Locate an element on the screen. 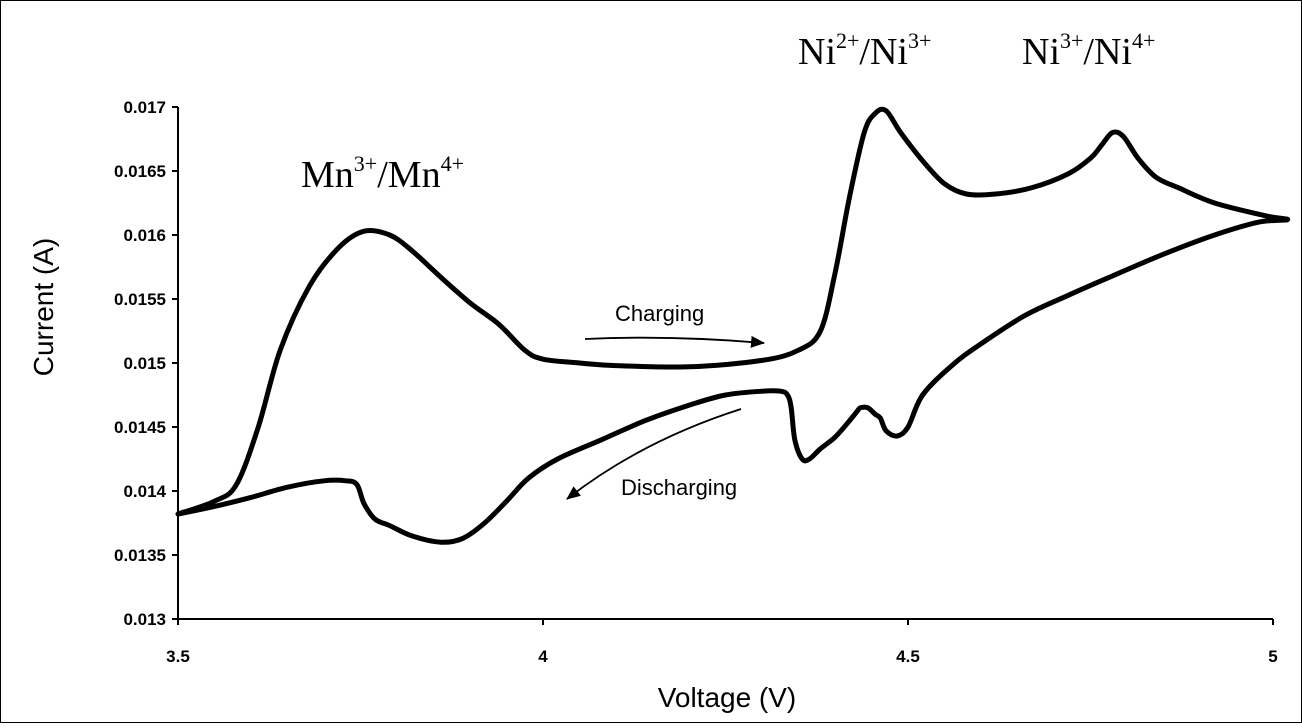 The width and height of the screenshot is (1302, 727). x-axis: 3.5 4 4.5 5 is located at coordinates (722, 642).